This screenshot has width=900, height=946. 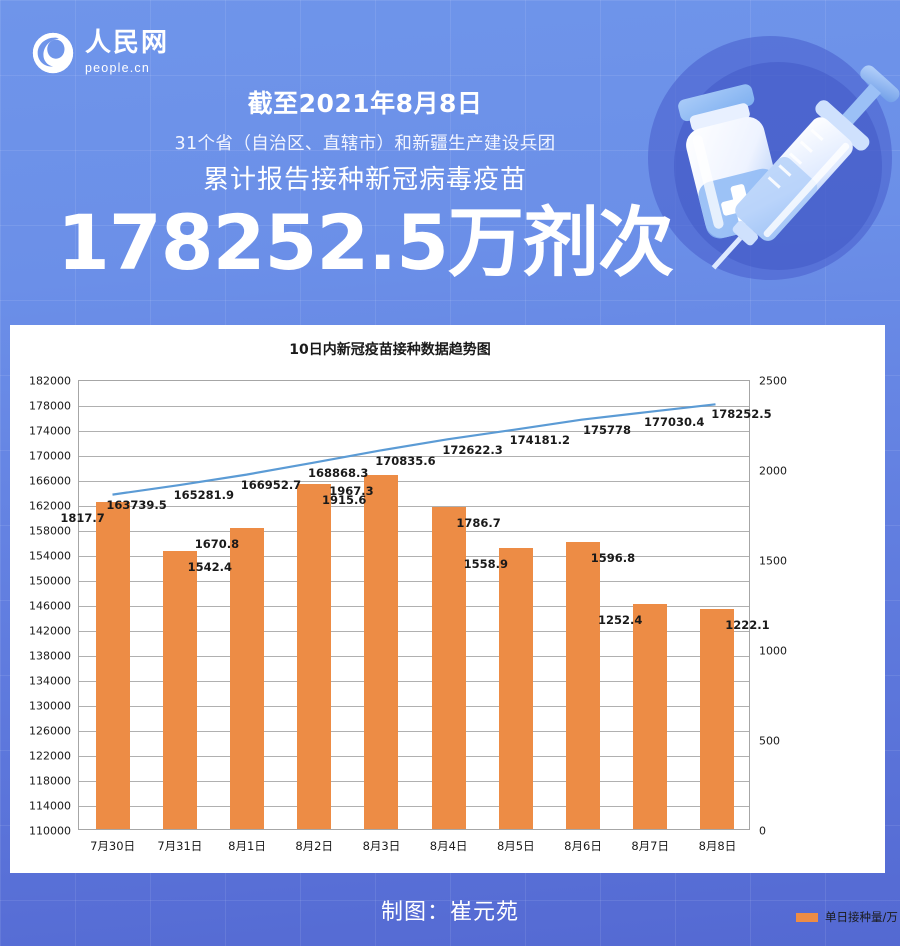 What do you see at coordinates (314, 846) in the screenshot?
I see `x-axis-tick-4: 8月2日` at bounding box center [314, 846].